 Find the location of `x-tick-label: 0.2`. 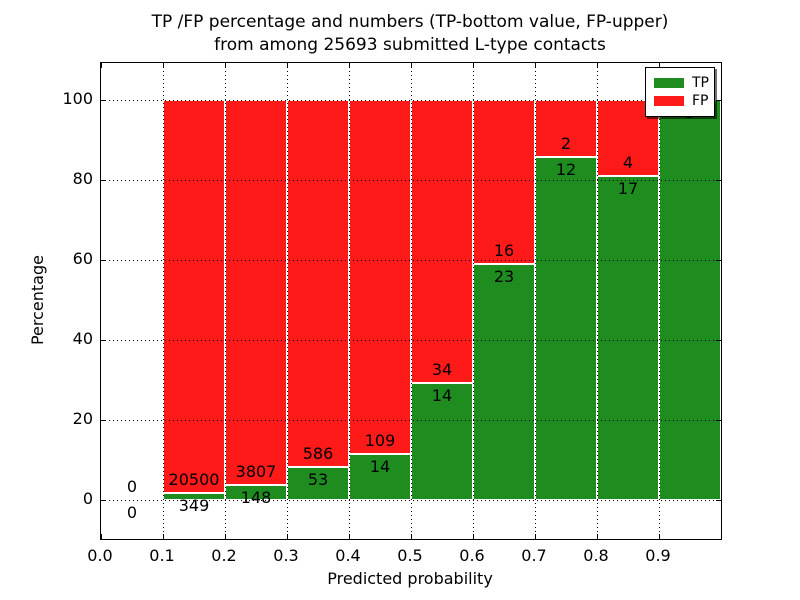

x-tick-label: 0.2 is located at coordinates (224, 555).